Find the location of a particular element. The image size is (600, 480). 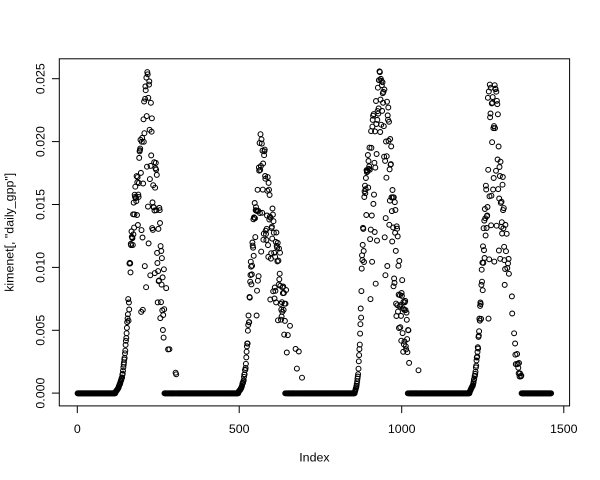

svg-text: 0 is located at coordinates (77, 429).